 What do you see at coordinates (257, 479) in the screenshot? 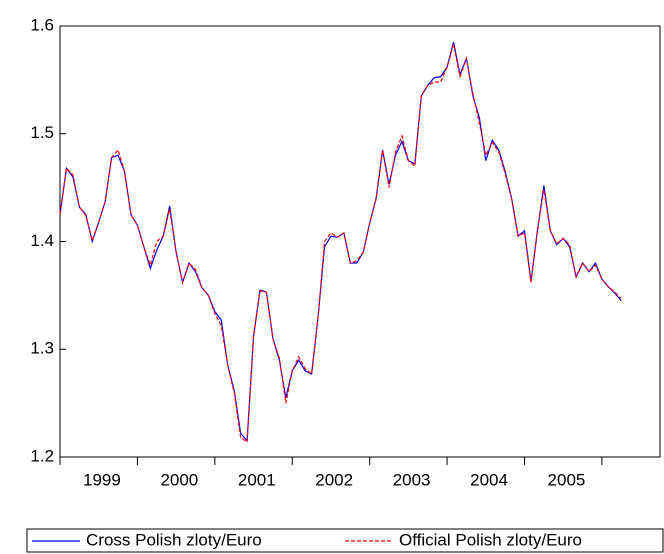
I see `x-tick-label: 2001` at bounding box center [257, 479].